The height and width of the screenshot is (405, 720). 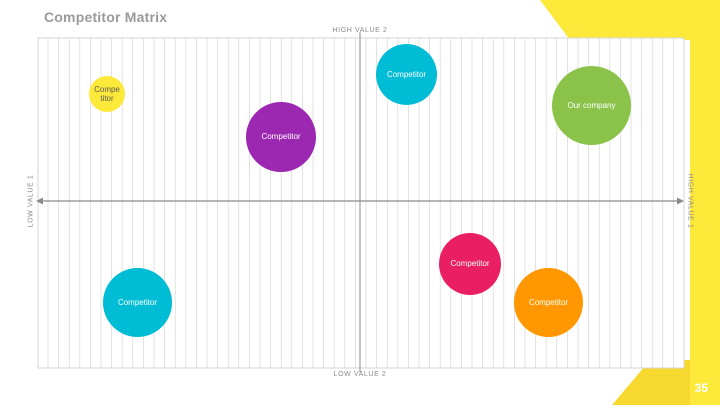 What do you see at coordinates (31, 201) in the screenshot?
I see `axis-label-left: LOW VALUE 1` at bounding box center [31, 201].